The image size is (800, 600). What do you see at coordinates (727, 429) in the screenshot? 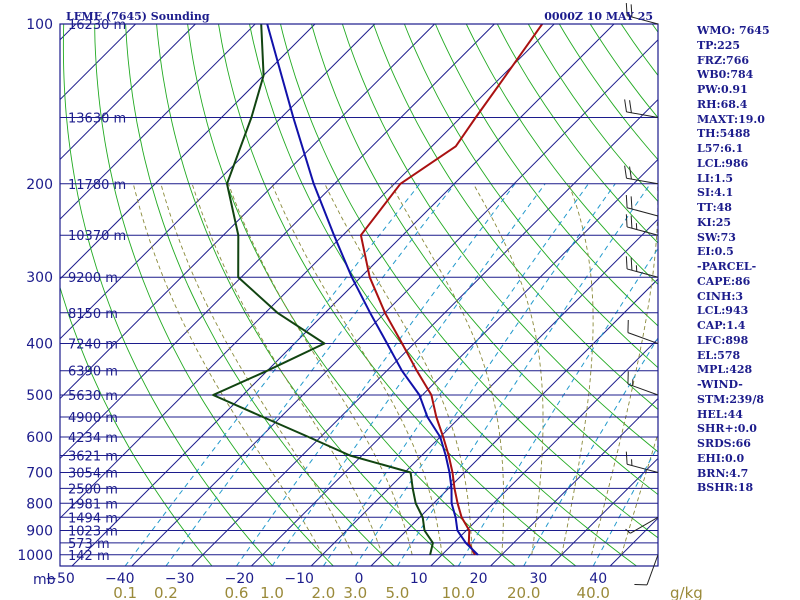
I see `index-item: SHR+:0.0` at bounding box center [727, 429].